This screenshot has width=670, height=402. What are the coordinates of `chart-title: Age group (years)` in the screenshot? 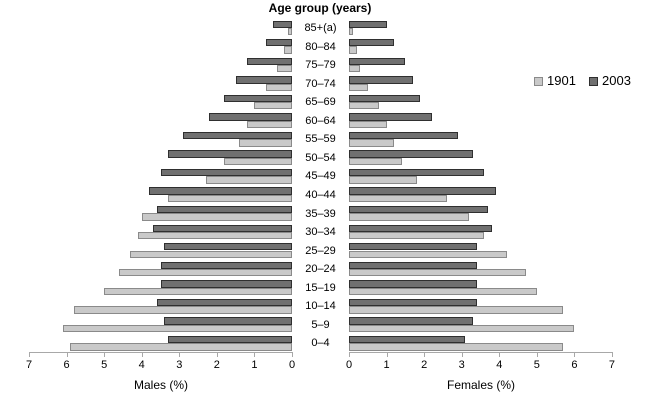 It's located at (320, 8).